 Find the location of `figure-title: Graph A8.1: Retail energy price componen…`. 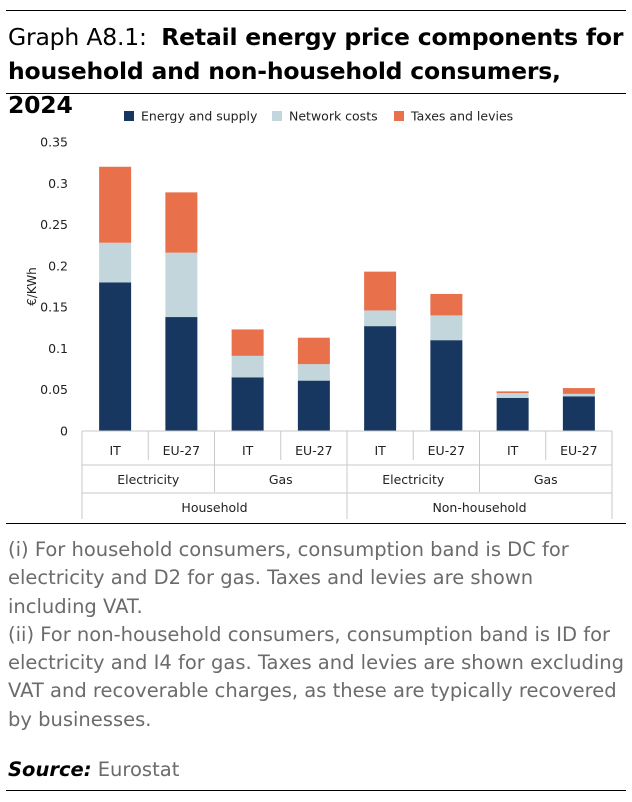

figure-title: Graph A8.1: Retail energy price componen… is located at coordinates (317, 71).